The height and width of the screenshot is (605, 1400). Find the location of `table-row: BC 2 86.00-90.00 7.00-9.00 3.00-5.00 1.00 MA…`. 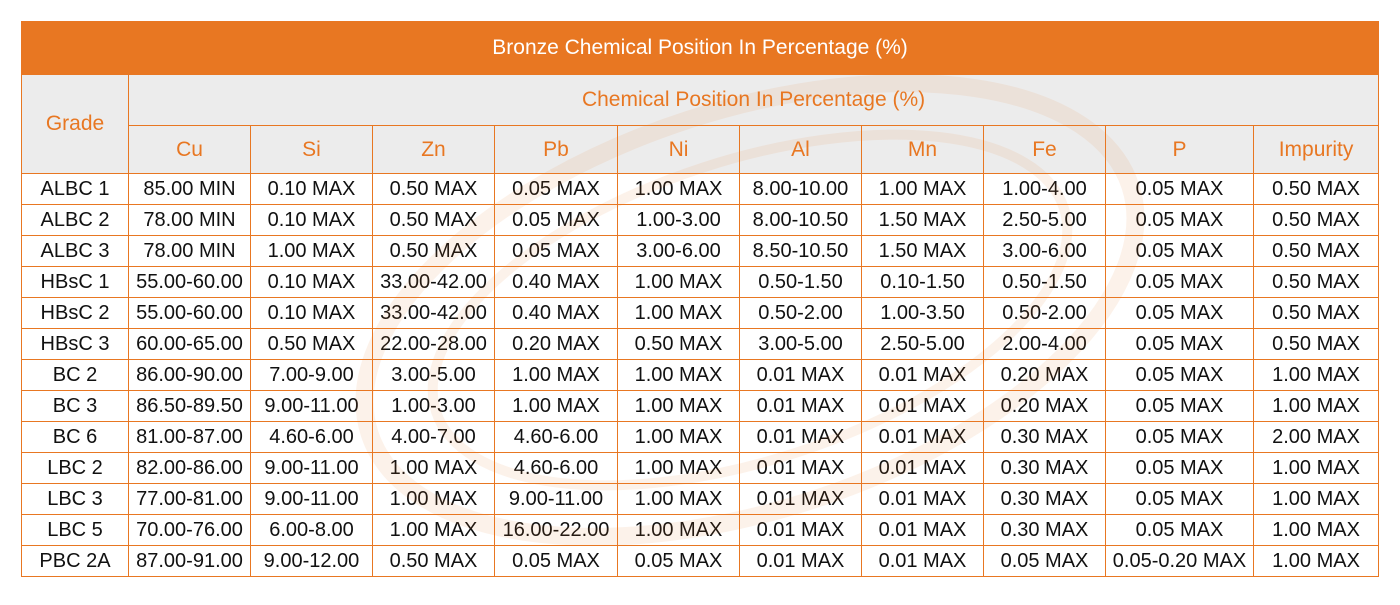

table-row: BC 2 86.00-90.00 7.00-9.00 3.00-5.00 1.00 MA… is located at coordinates (700, 375).